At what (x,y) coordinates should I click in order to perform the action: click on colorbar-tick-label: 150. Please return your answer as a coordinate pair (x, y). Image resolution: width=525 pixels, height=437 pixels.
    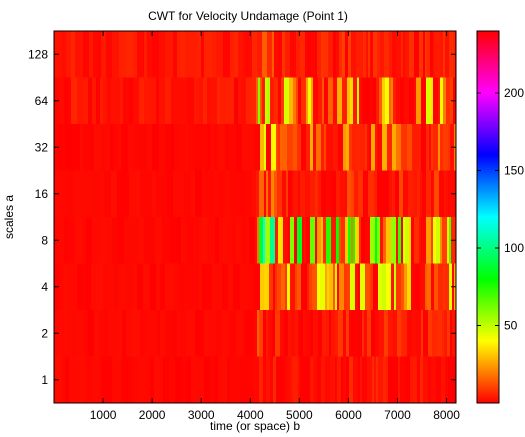
    Looking at the image, I should click on (514, 171).